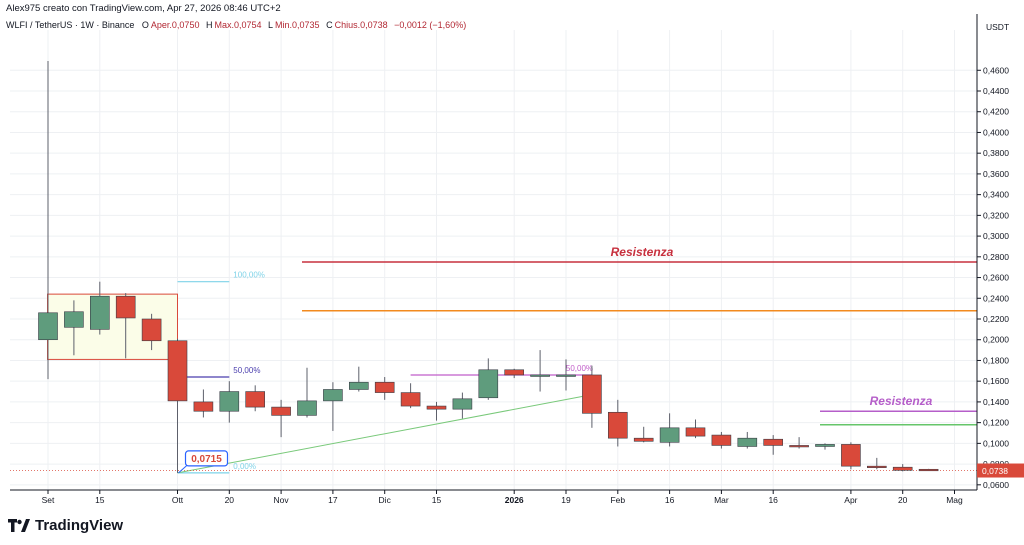 The height and width of the screenshot is (545, 1024). Describe the element at coordinates (430, 25) in the screenshot. I see `change-value: −0,0012 (−1,60%)` at that location.